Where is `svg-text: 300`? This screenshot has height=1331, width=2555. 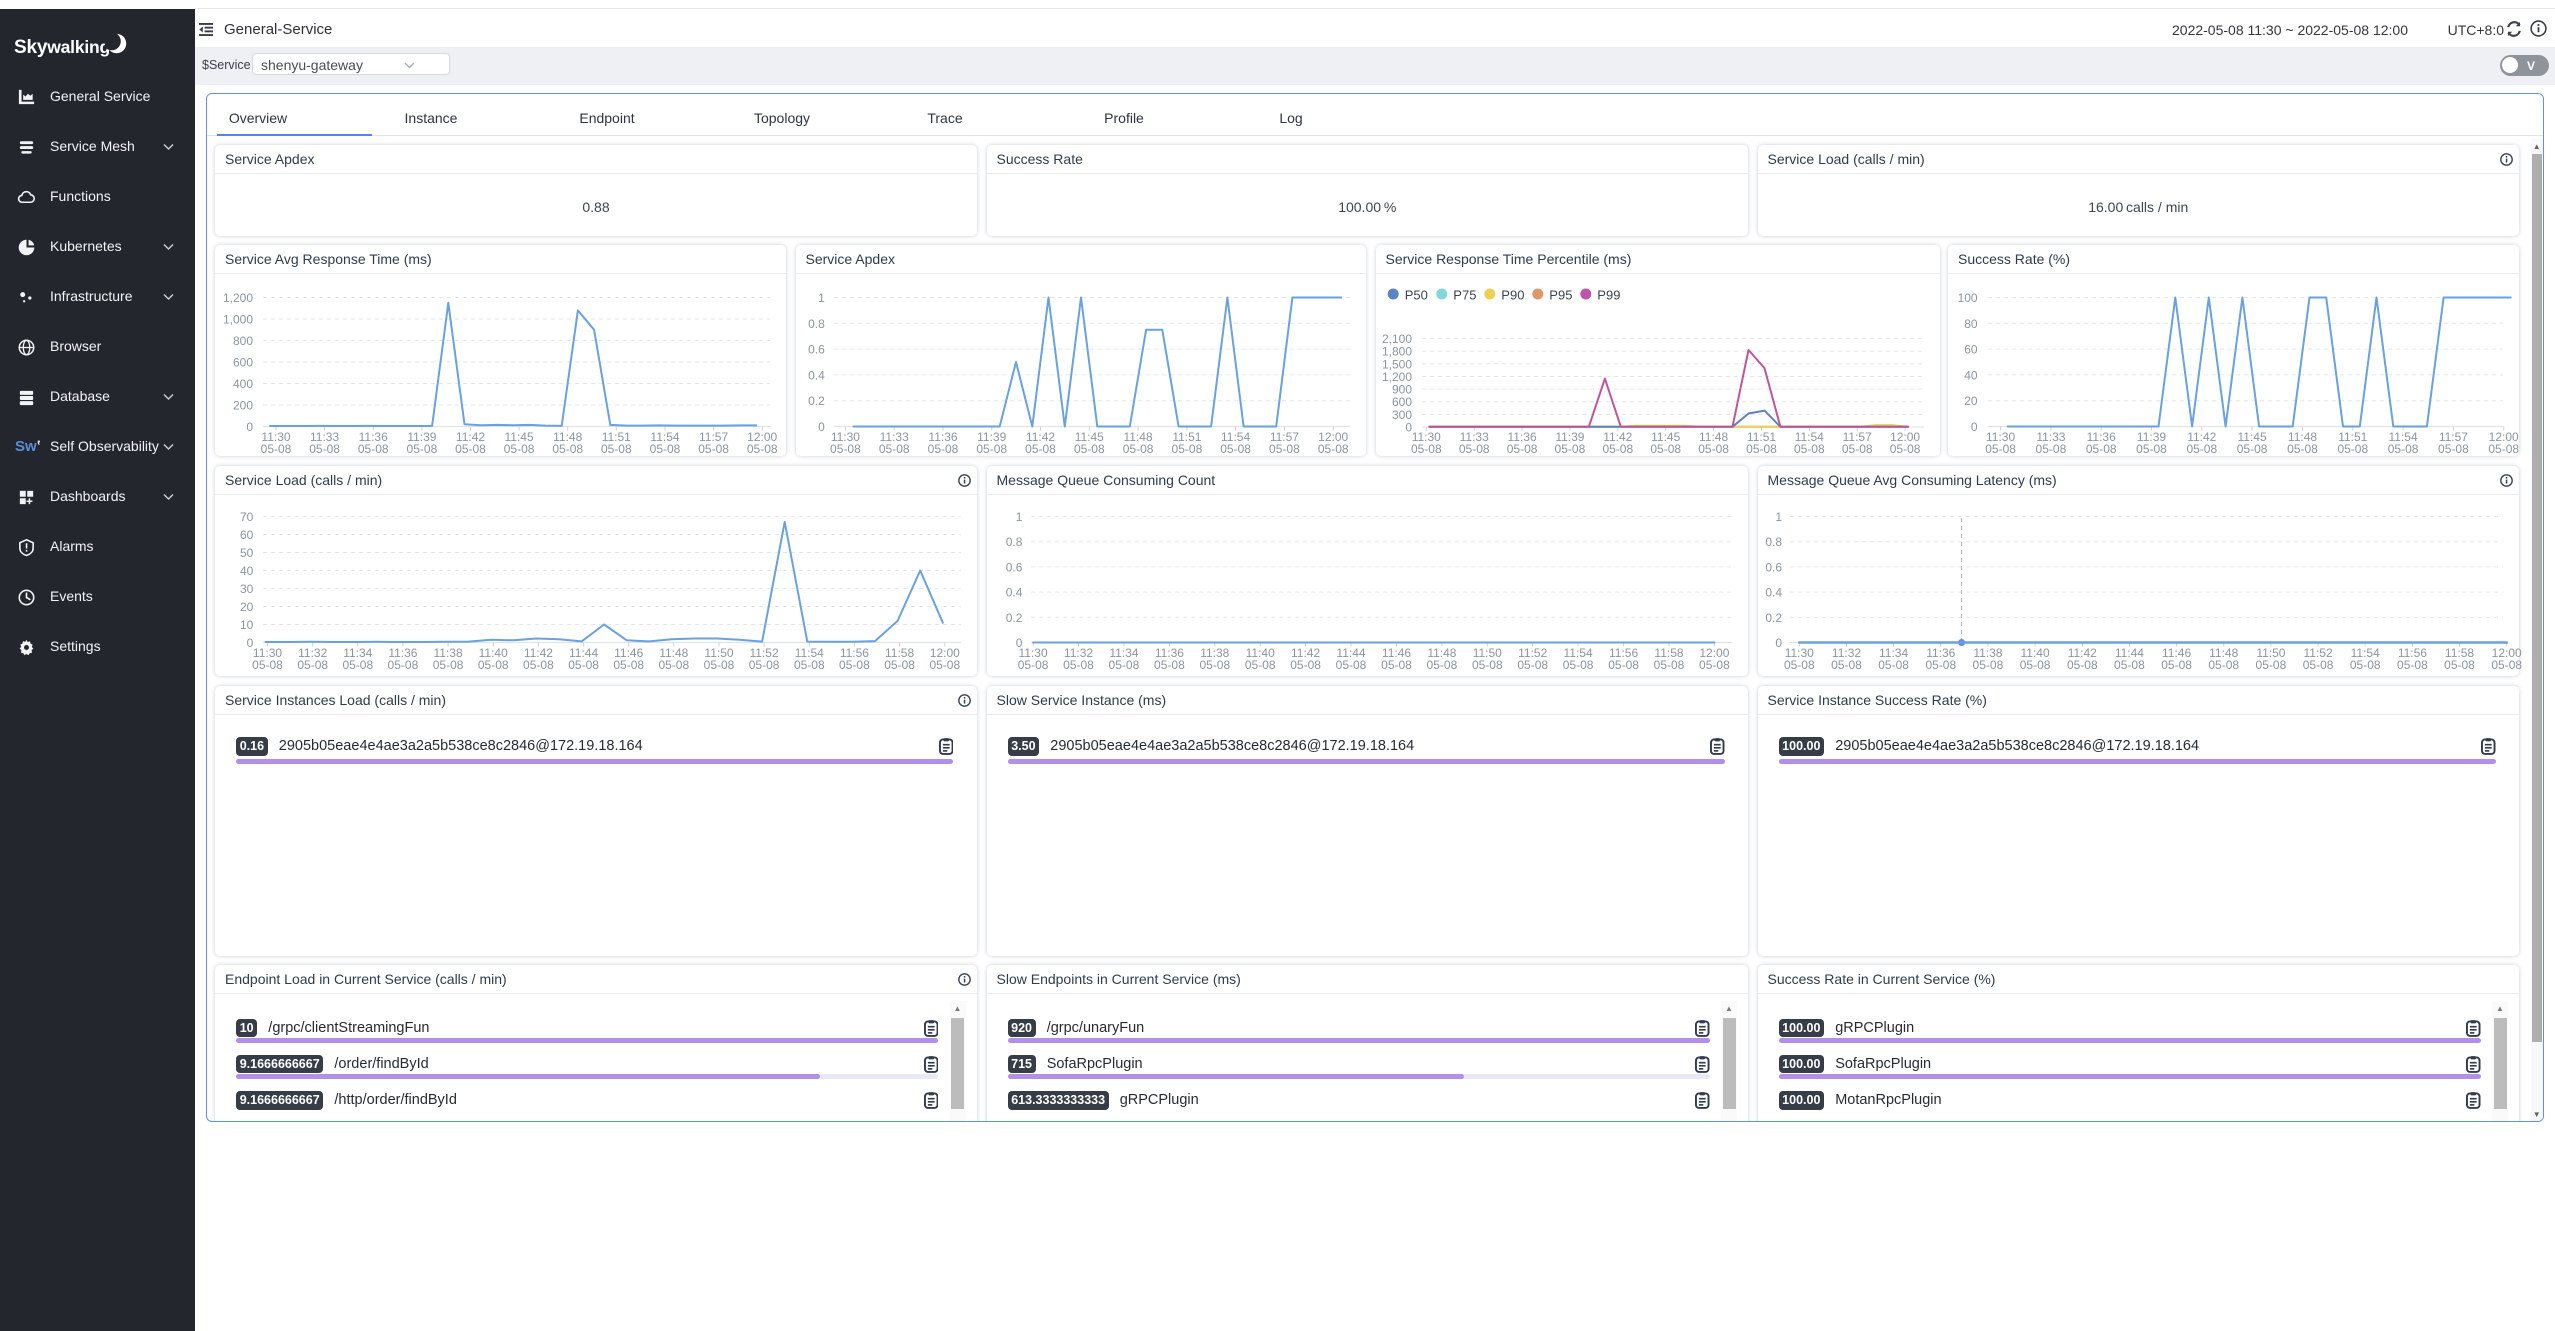
svg-text: 300 is located at coordinates (1401, 415).